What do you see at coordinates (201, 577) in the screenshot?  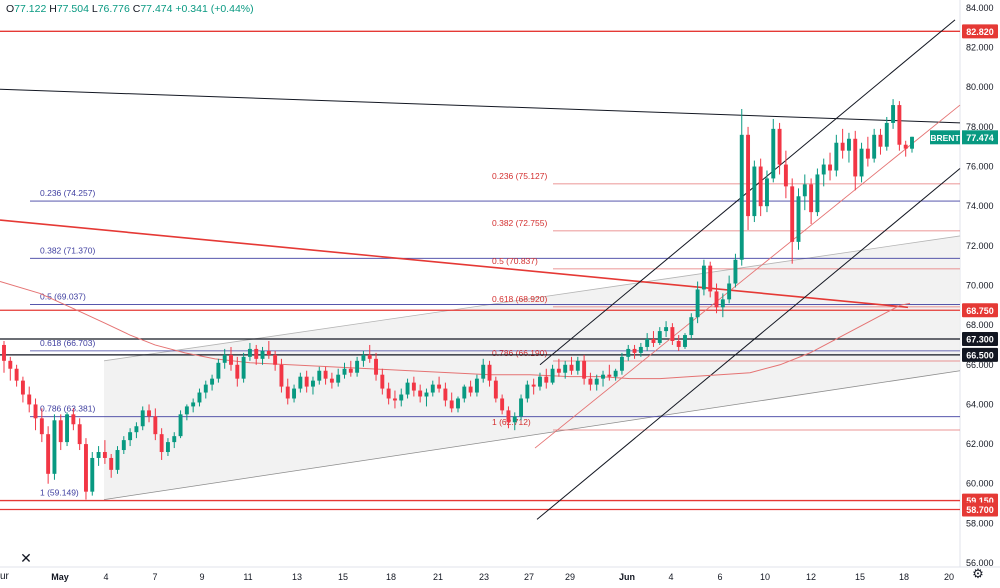 I see `x-tick-label: 9` at bounding box center [201, 577].